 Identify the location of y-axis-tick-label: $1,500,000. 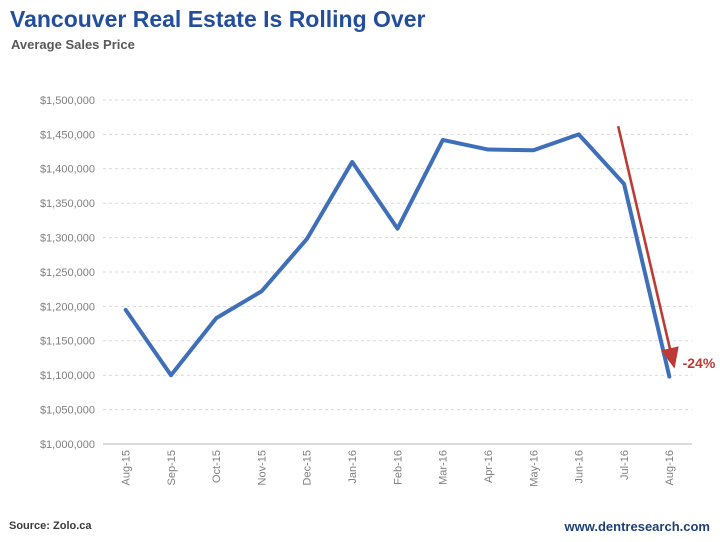
(67, 101).